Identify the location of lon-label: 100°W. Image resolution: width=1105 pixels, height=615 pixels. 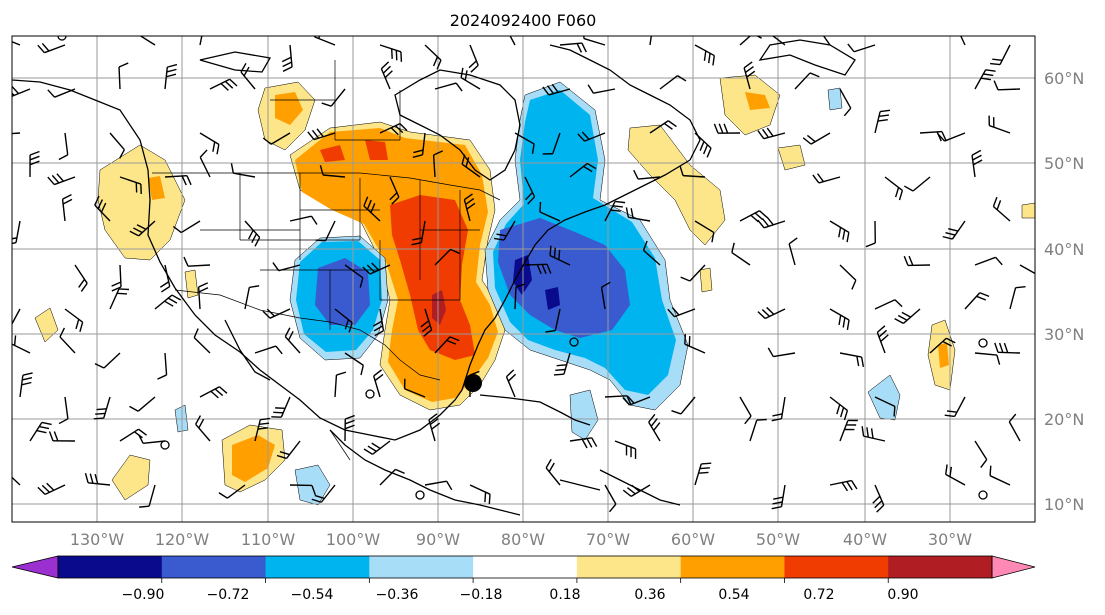
(353, 539).